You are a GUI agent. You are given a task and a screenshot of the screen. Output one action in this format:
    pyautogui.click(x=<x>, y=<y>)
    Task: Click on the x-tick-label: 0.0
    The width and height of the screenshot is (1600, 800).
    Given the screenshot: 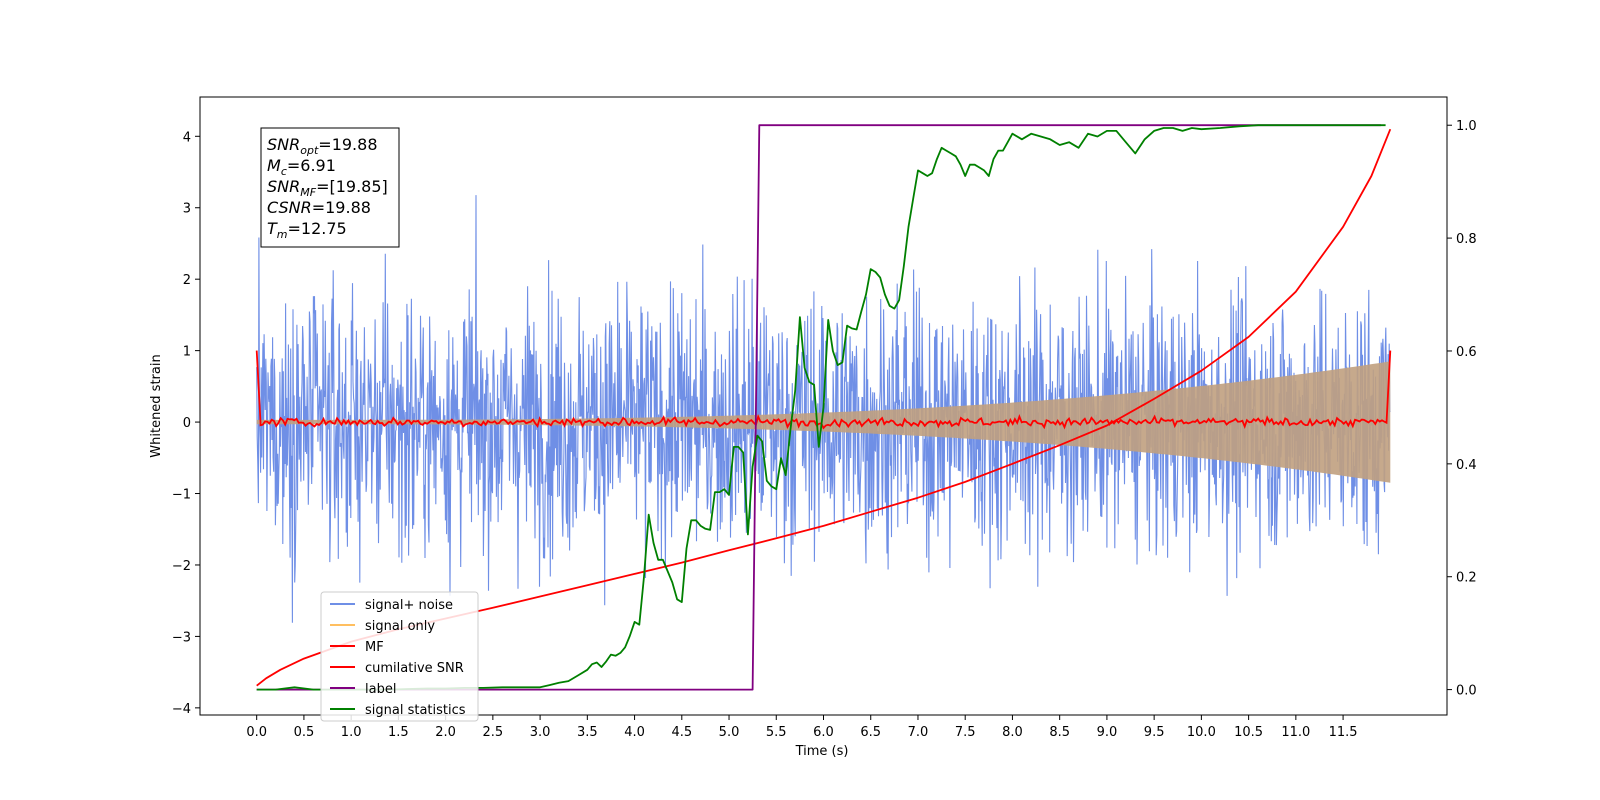 What is the action you would take?
    pyautogui.click(x=256, y=732)
    